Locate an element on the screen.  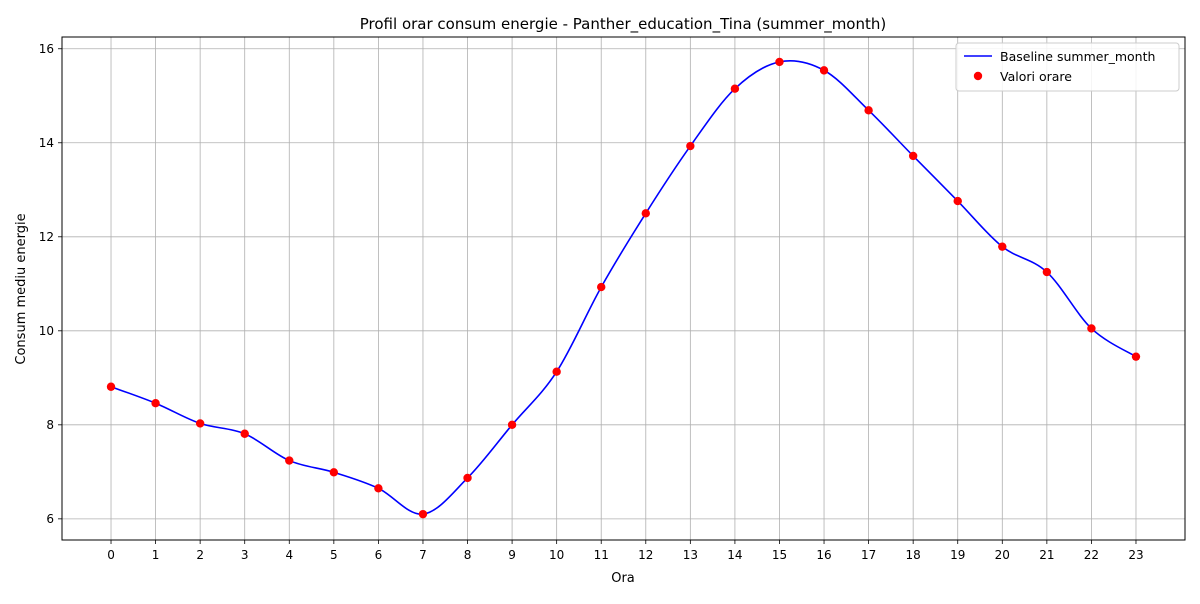
x-tick-label: 17 is located at coordinates (868, 555).